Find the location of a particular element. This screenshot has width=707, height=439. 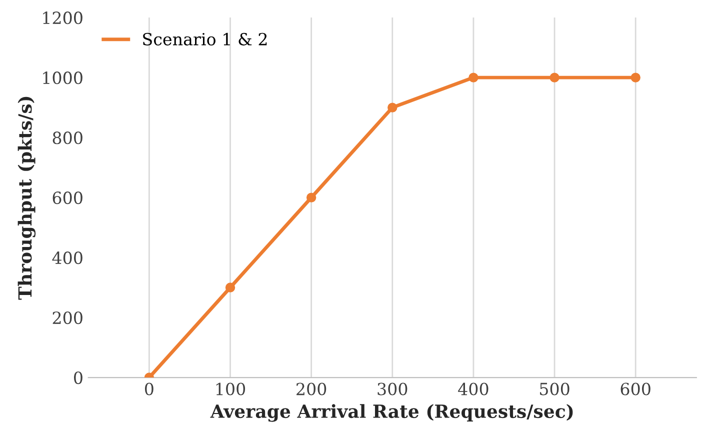

y-tick-label: 400 is located at coordinates (67, 258).